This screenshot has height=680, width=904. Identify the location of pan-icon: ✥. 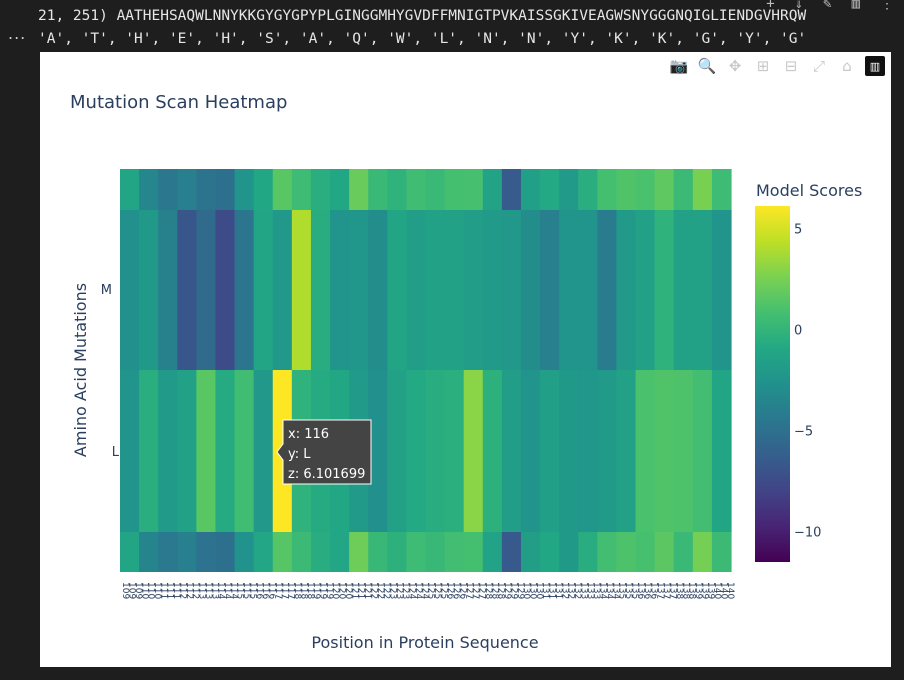
(735, 66).